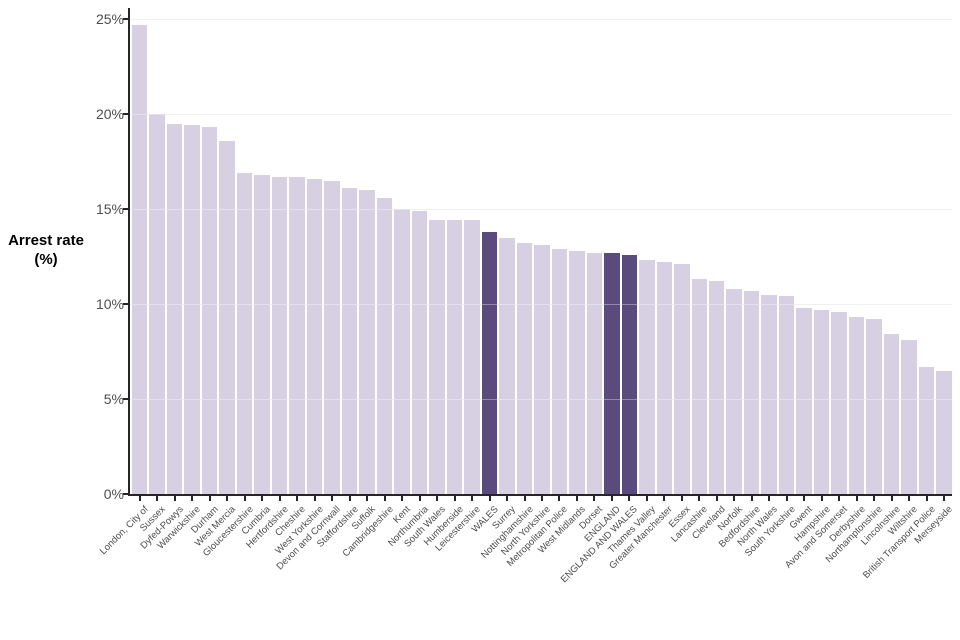  Describe the element at coordinates (507, 365) in the screenshot. I see `bar-surrey` at that location.